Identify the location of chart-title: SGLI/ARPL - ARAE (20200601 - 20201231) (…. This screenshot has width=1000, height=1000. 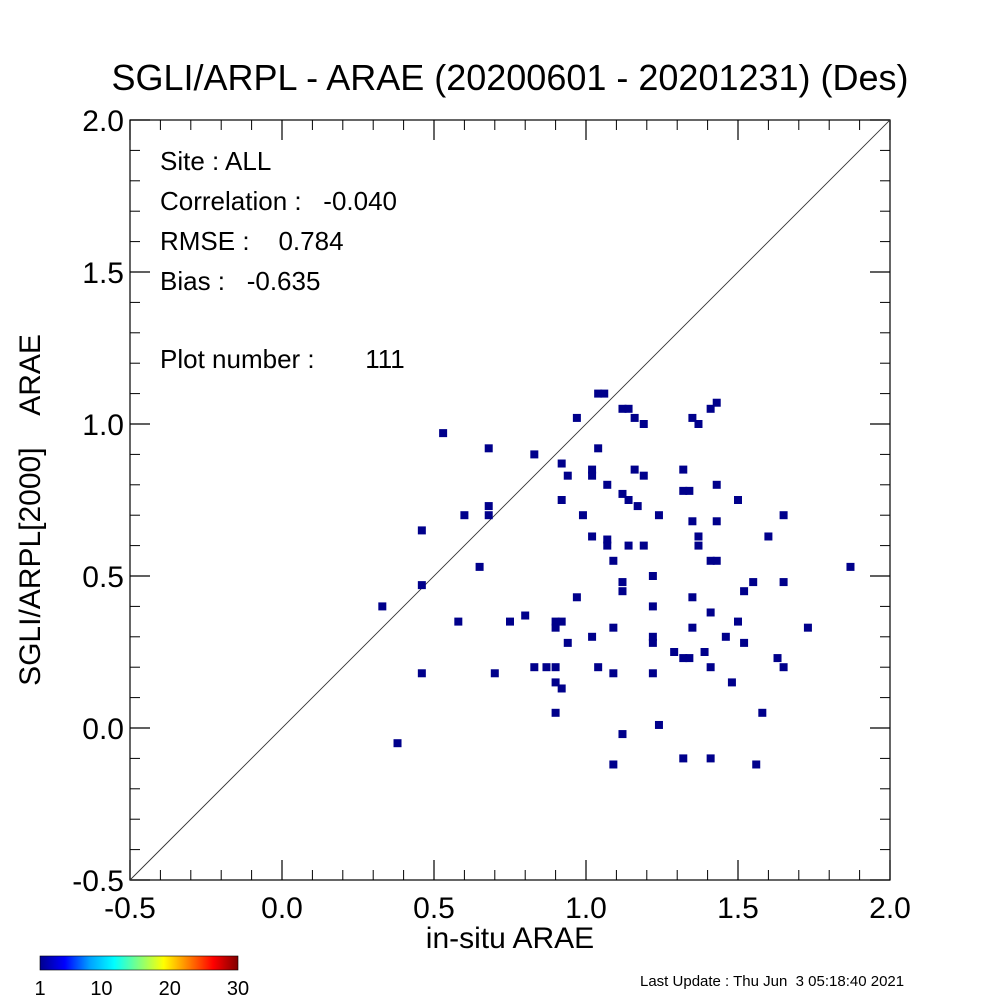
(509, 77).